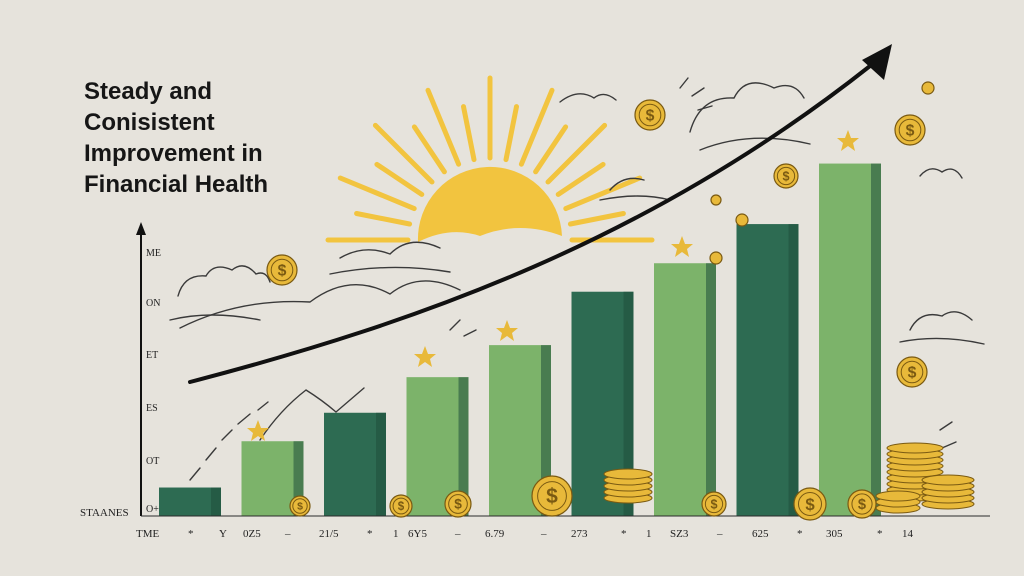  I want to click on x-tick-label: TME, so click(148, 534).